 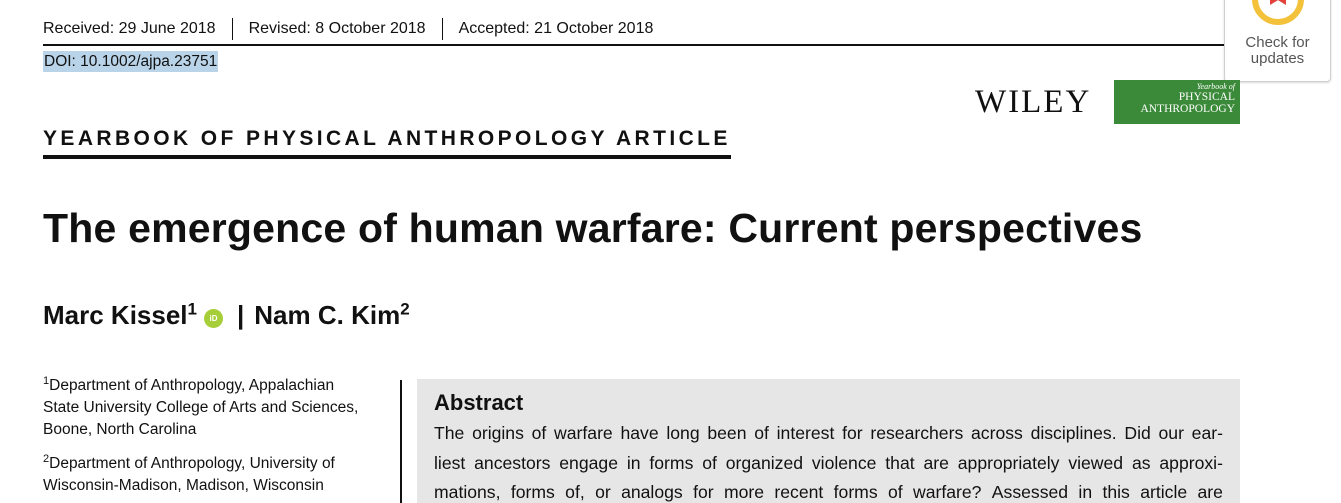 I want to click on column-divider, so click(x=401, y=441).